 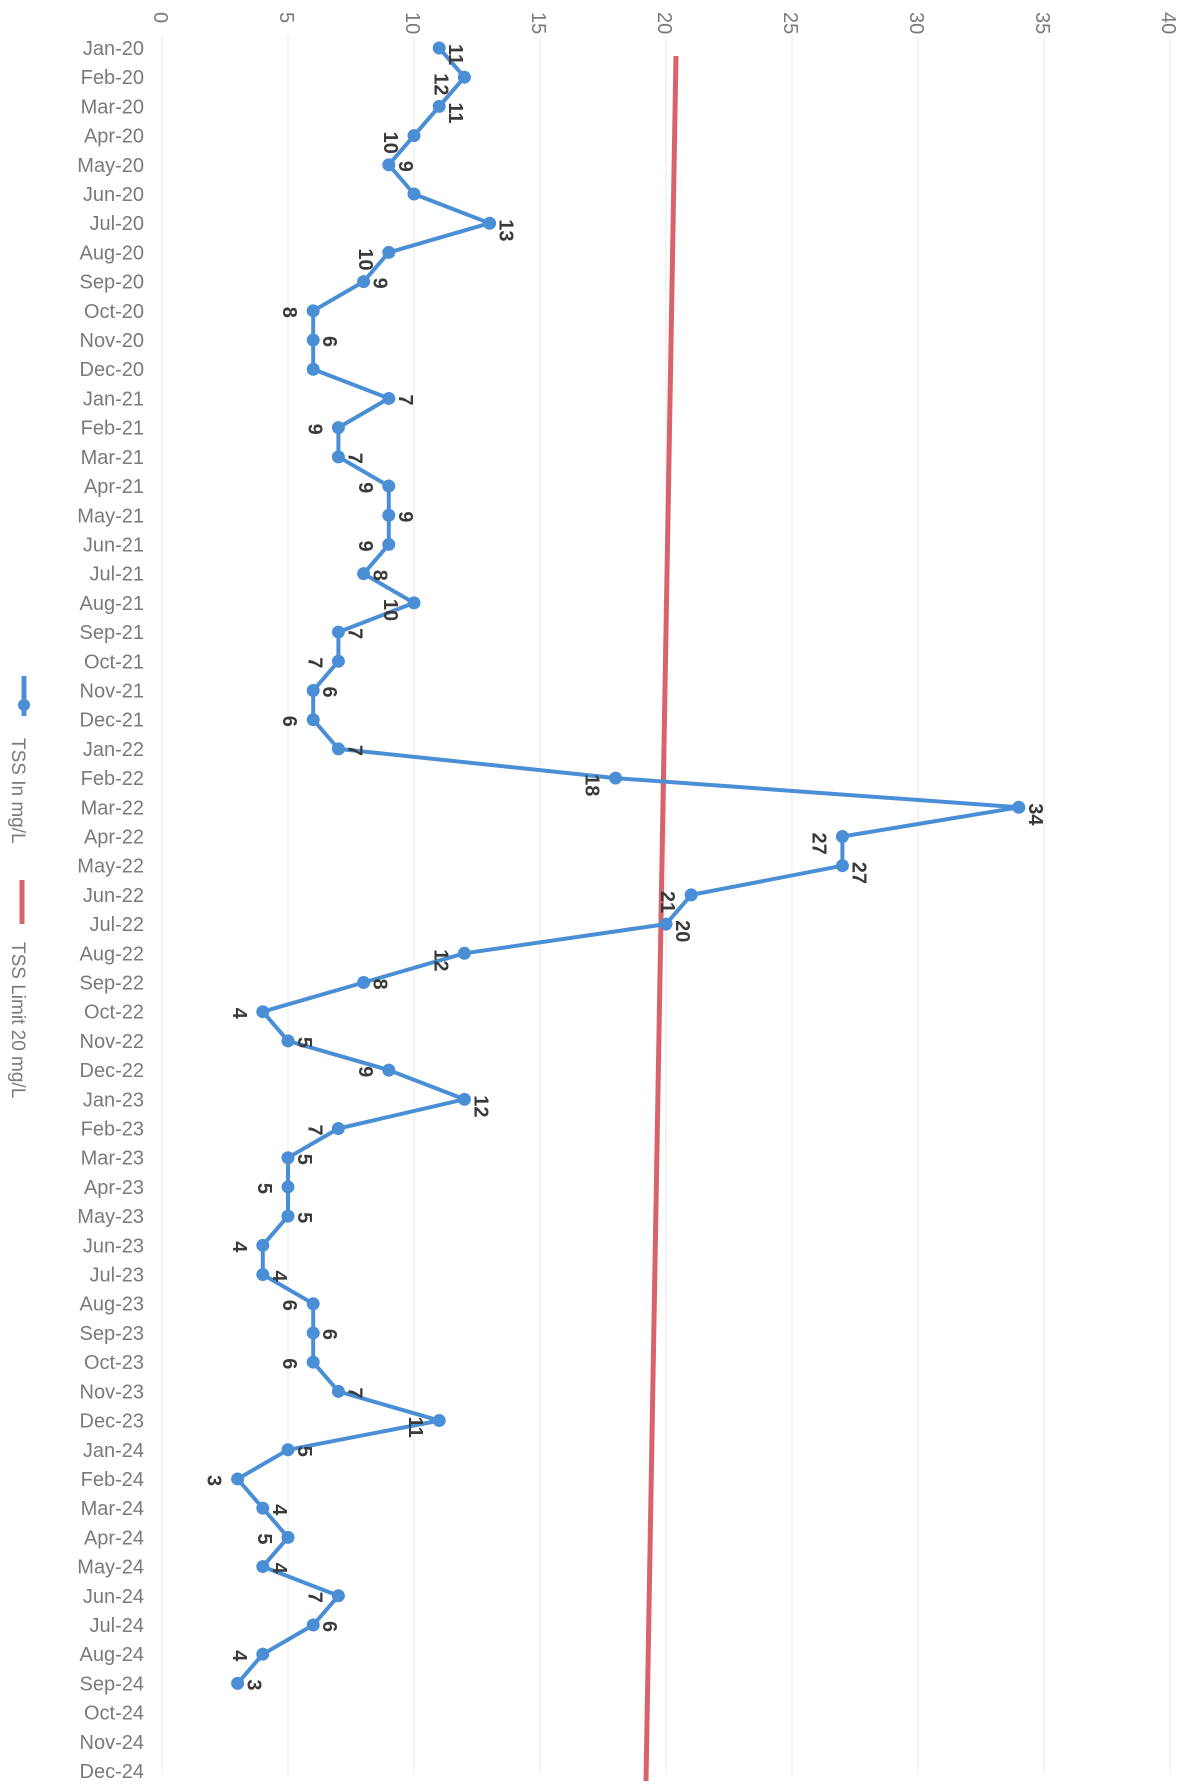 I want to click on legend-label-limit: TSS Limit 20 mg/L, so click(x=17, y=1020).